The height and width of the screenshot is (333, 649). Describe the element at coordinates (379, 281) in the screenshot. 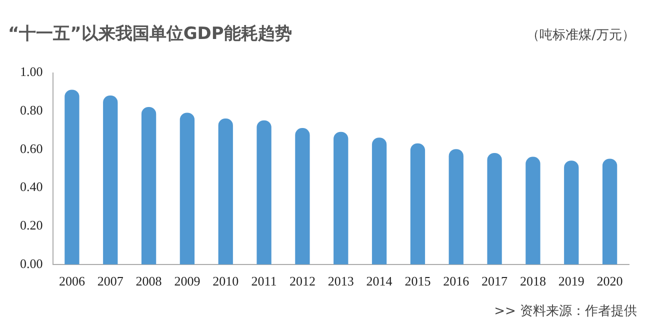

I see `x-tick-label: 2014` at that location.